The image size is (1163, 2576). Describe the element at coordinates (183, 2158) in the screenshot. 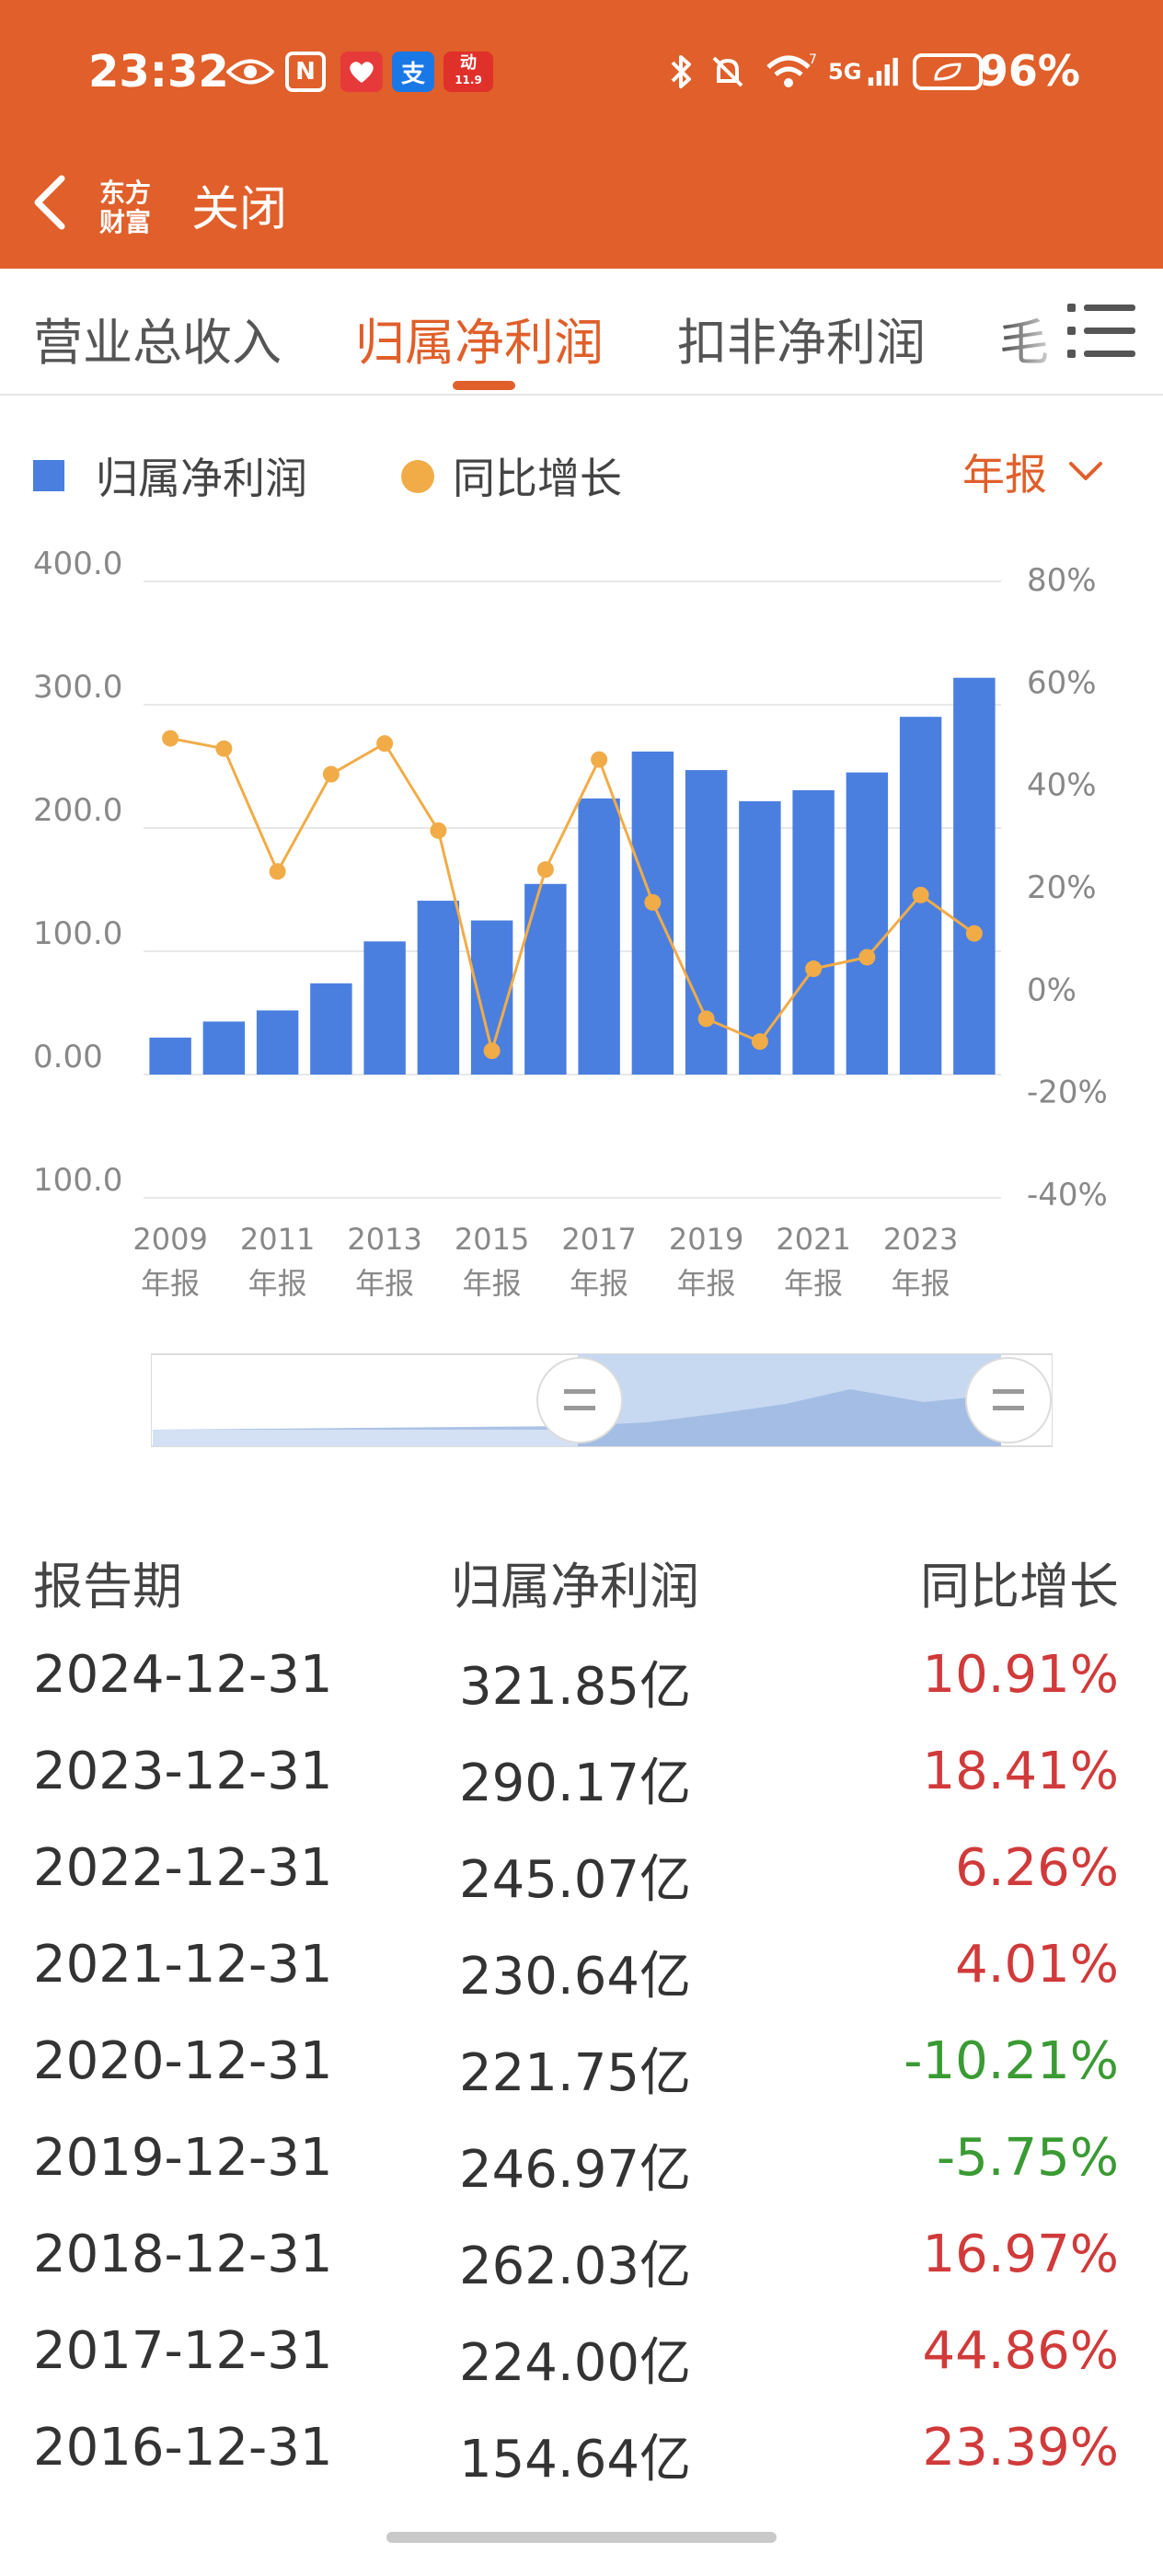

I see `row-period: 2019-12-31` at that location.